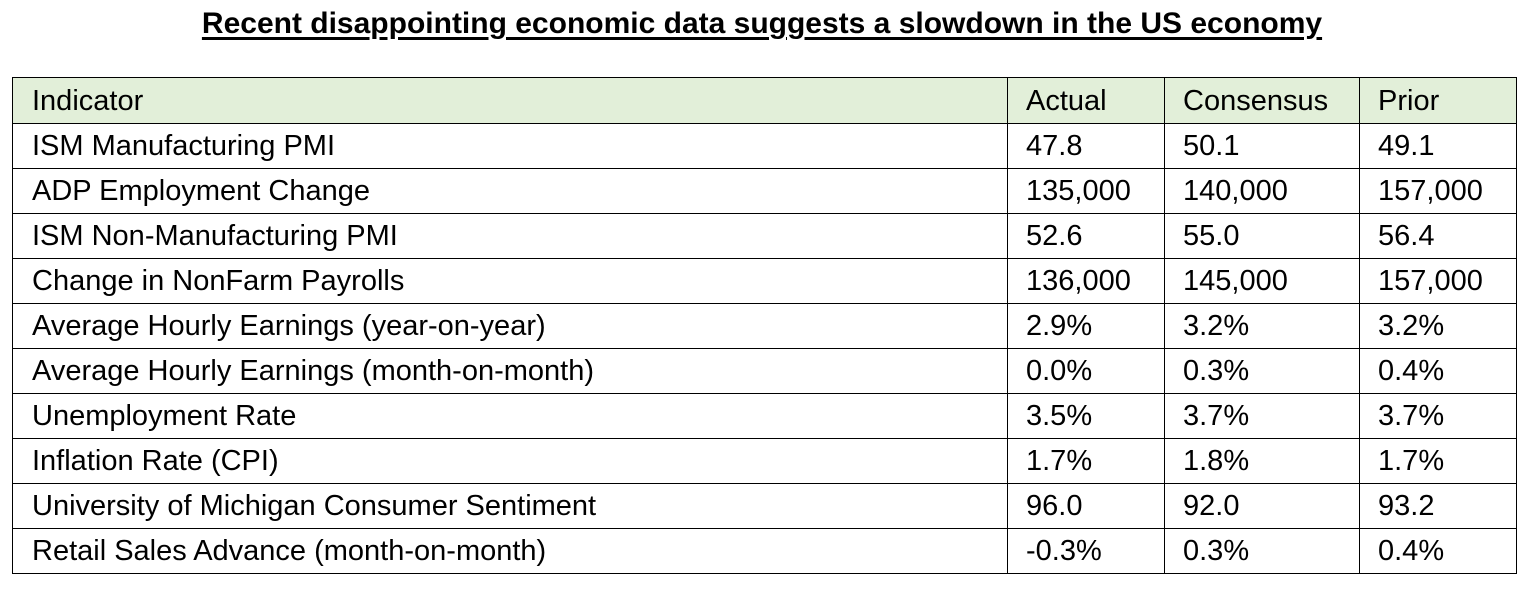  Describe the element at coordinates (1262, 461) in the screenshot. I see `consensus-cell: 1.8%` at that location.